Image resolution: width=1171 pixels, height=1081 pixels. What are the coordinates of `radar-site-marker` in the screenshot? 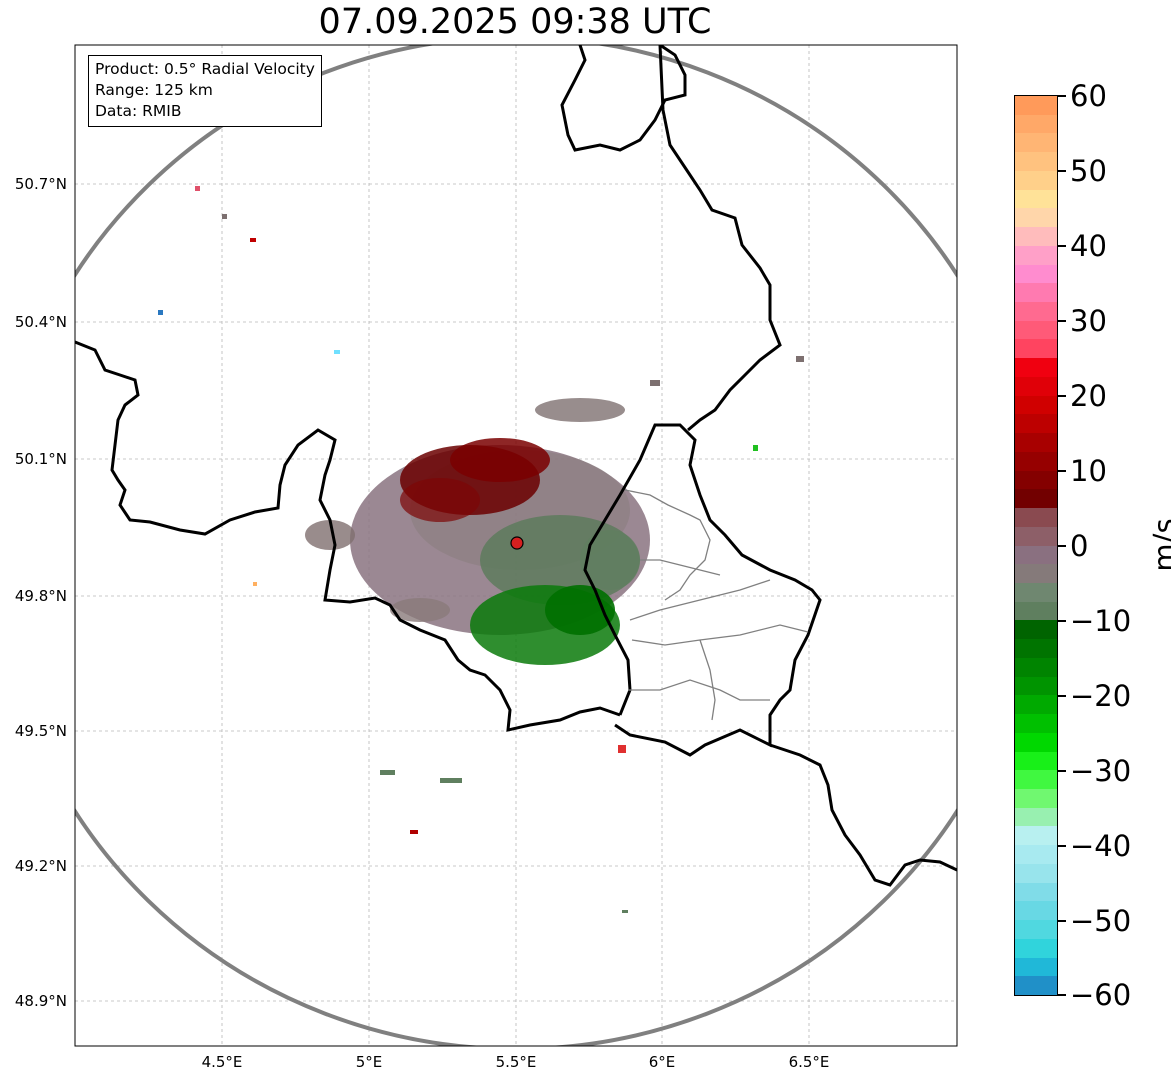 It's located at (517, 543).